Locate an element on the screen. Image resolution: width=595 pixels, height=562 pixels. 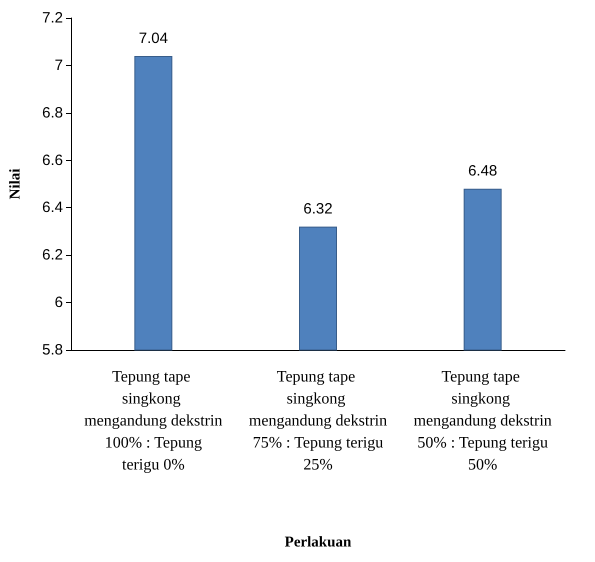
y-tick-label: 6.4 is located at coordinates (52, 207).